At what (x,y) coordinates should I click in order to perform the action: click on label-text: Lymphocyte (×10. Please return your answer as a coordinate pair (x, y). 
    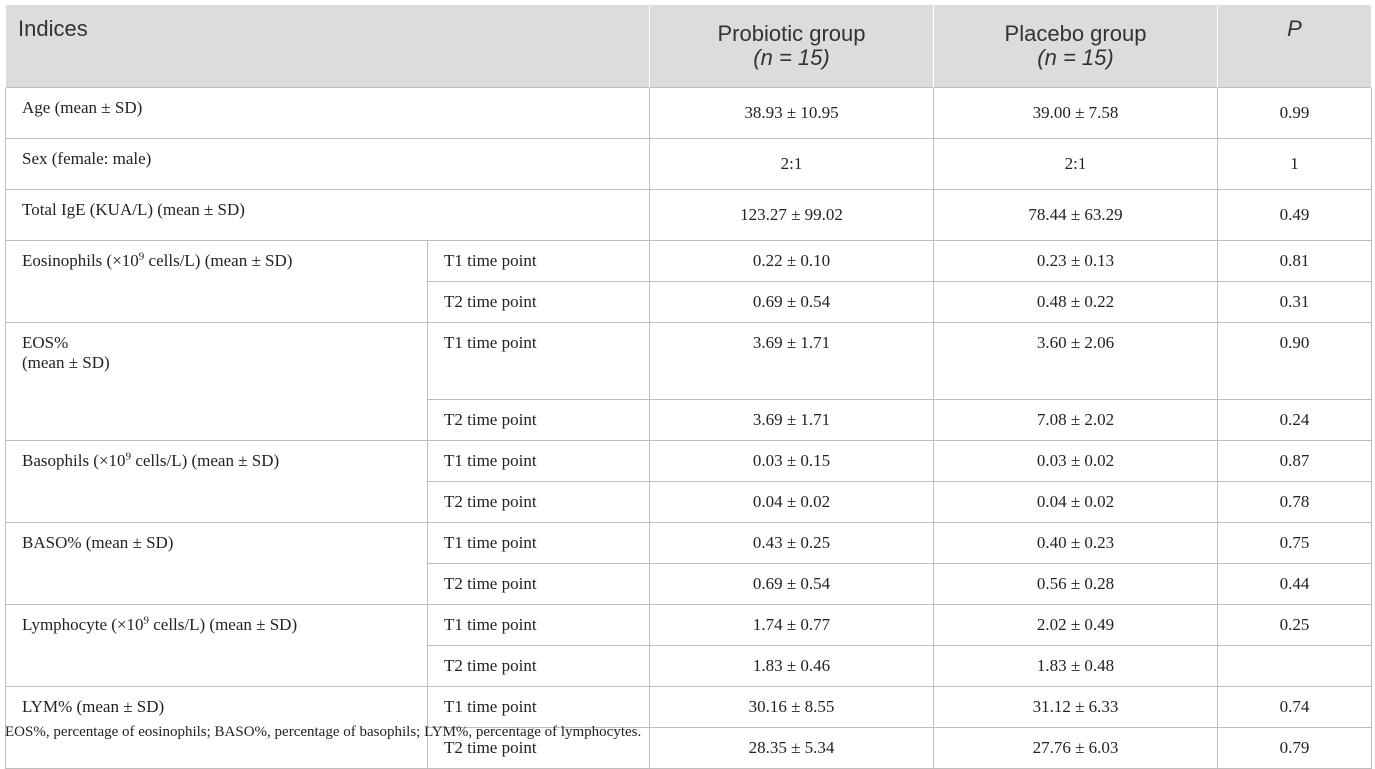
    Looking at the image, I should click on (83, 624).